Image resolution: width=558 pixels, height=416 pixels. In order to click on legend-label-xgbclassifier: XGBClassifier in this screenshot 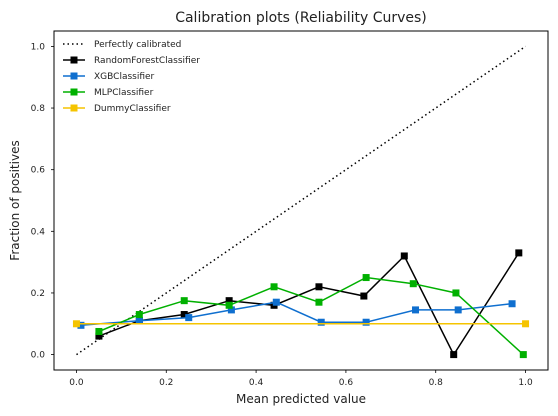, I will do `click(124, 77)`.